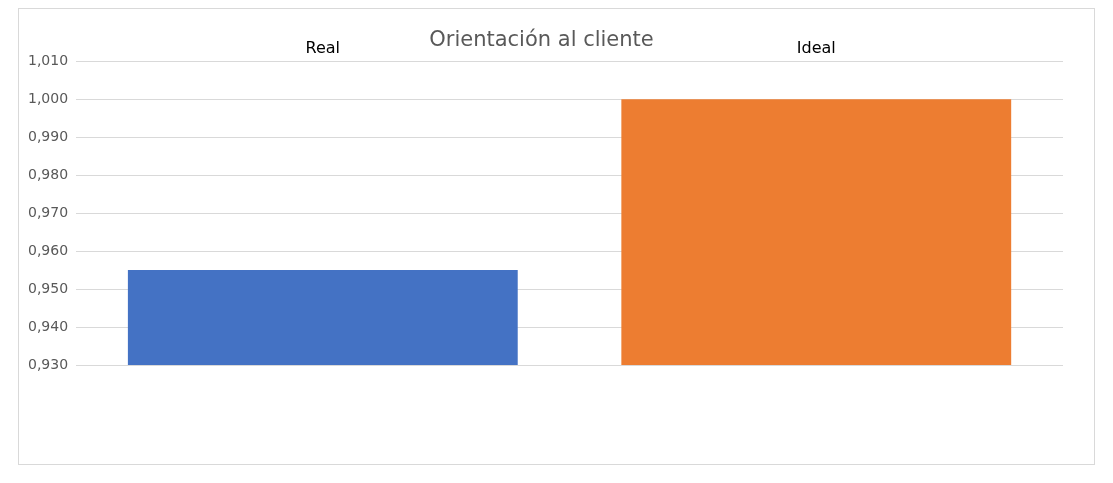 Image resolution: width=1113 pixels, height=483 pixels. Describe the element at coordinates (48, 135) in the screenshot. I see `y-tick-label: 0,990` at that location.